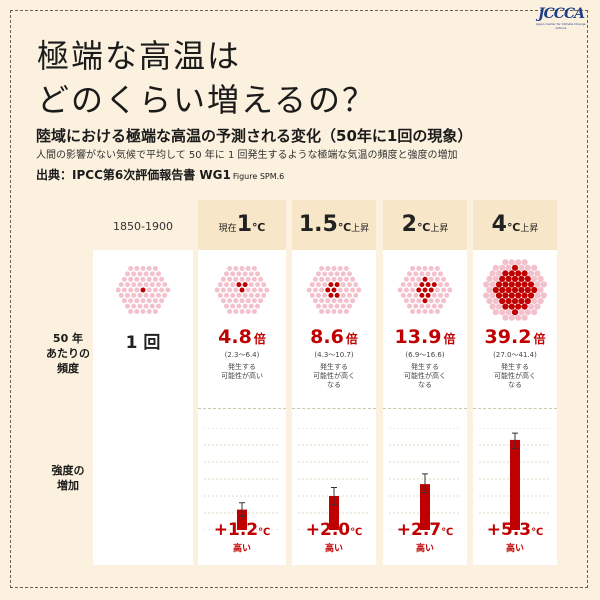  Describe the element at coordinates (508, 337) in the screenshot. I see `multiplier-value: 39.2` at that location.